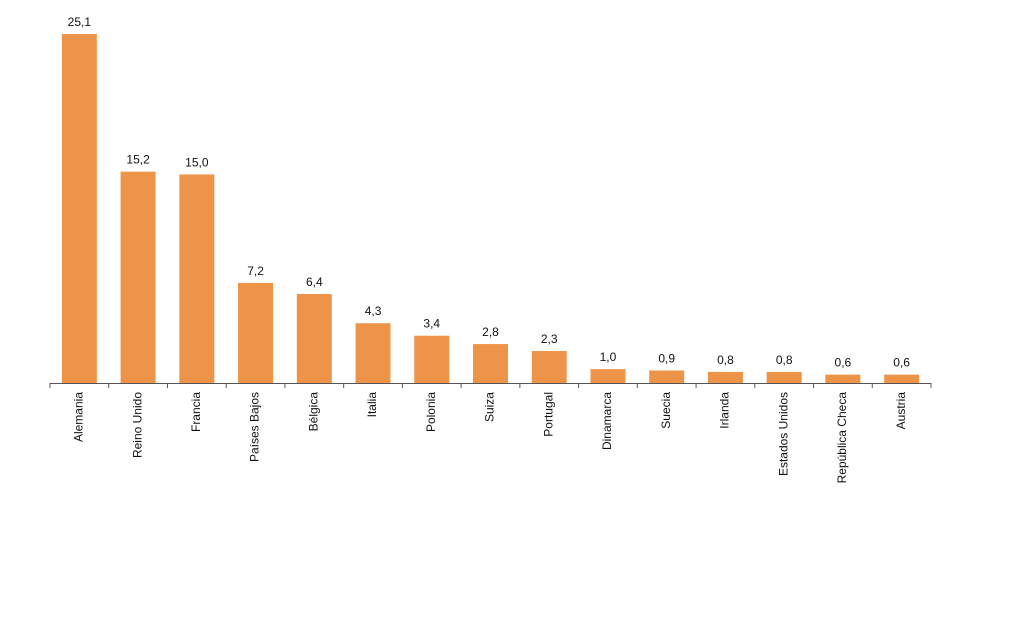 The height and width of the screenshot is (633, 1024). Describe the element at coordinates (431, 324) in the screenshot. I see `bar-value-label: 3,4` at that location.